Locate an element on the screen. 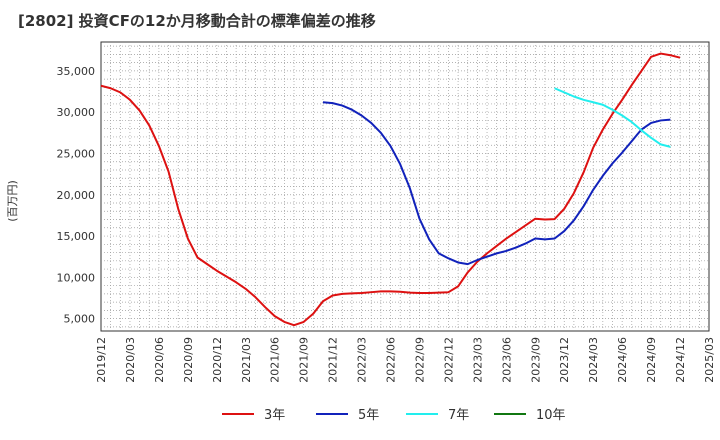 The image size is (720, 440). y-tick-label: 10,000 is located at coordinates (76, 277).